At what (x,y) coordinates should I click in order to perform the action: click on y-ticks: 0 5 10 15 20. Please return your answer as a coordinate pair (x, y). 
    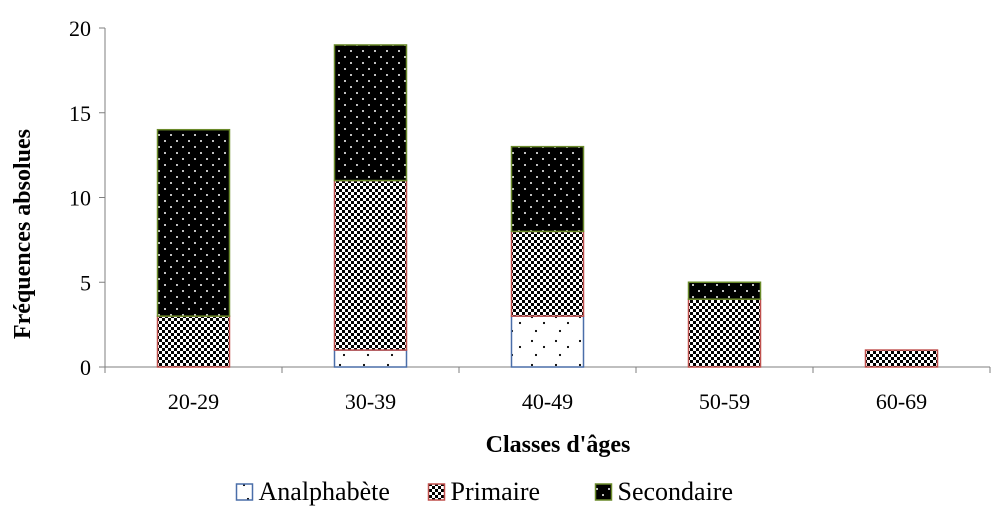
    Looking at the image, I should click on (87, 198).